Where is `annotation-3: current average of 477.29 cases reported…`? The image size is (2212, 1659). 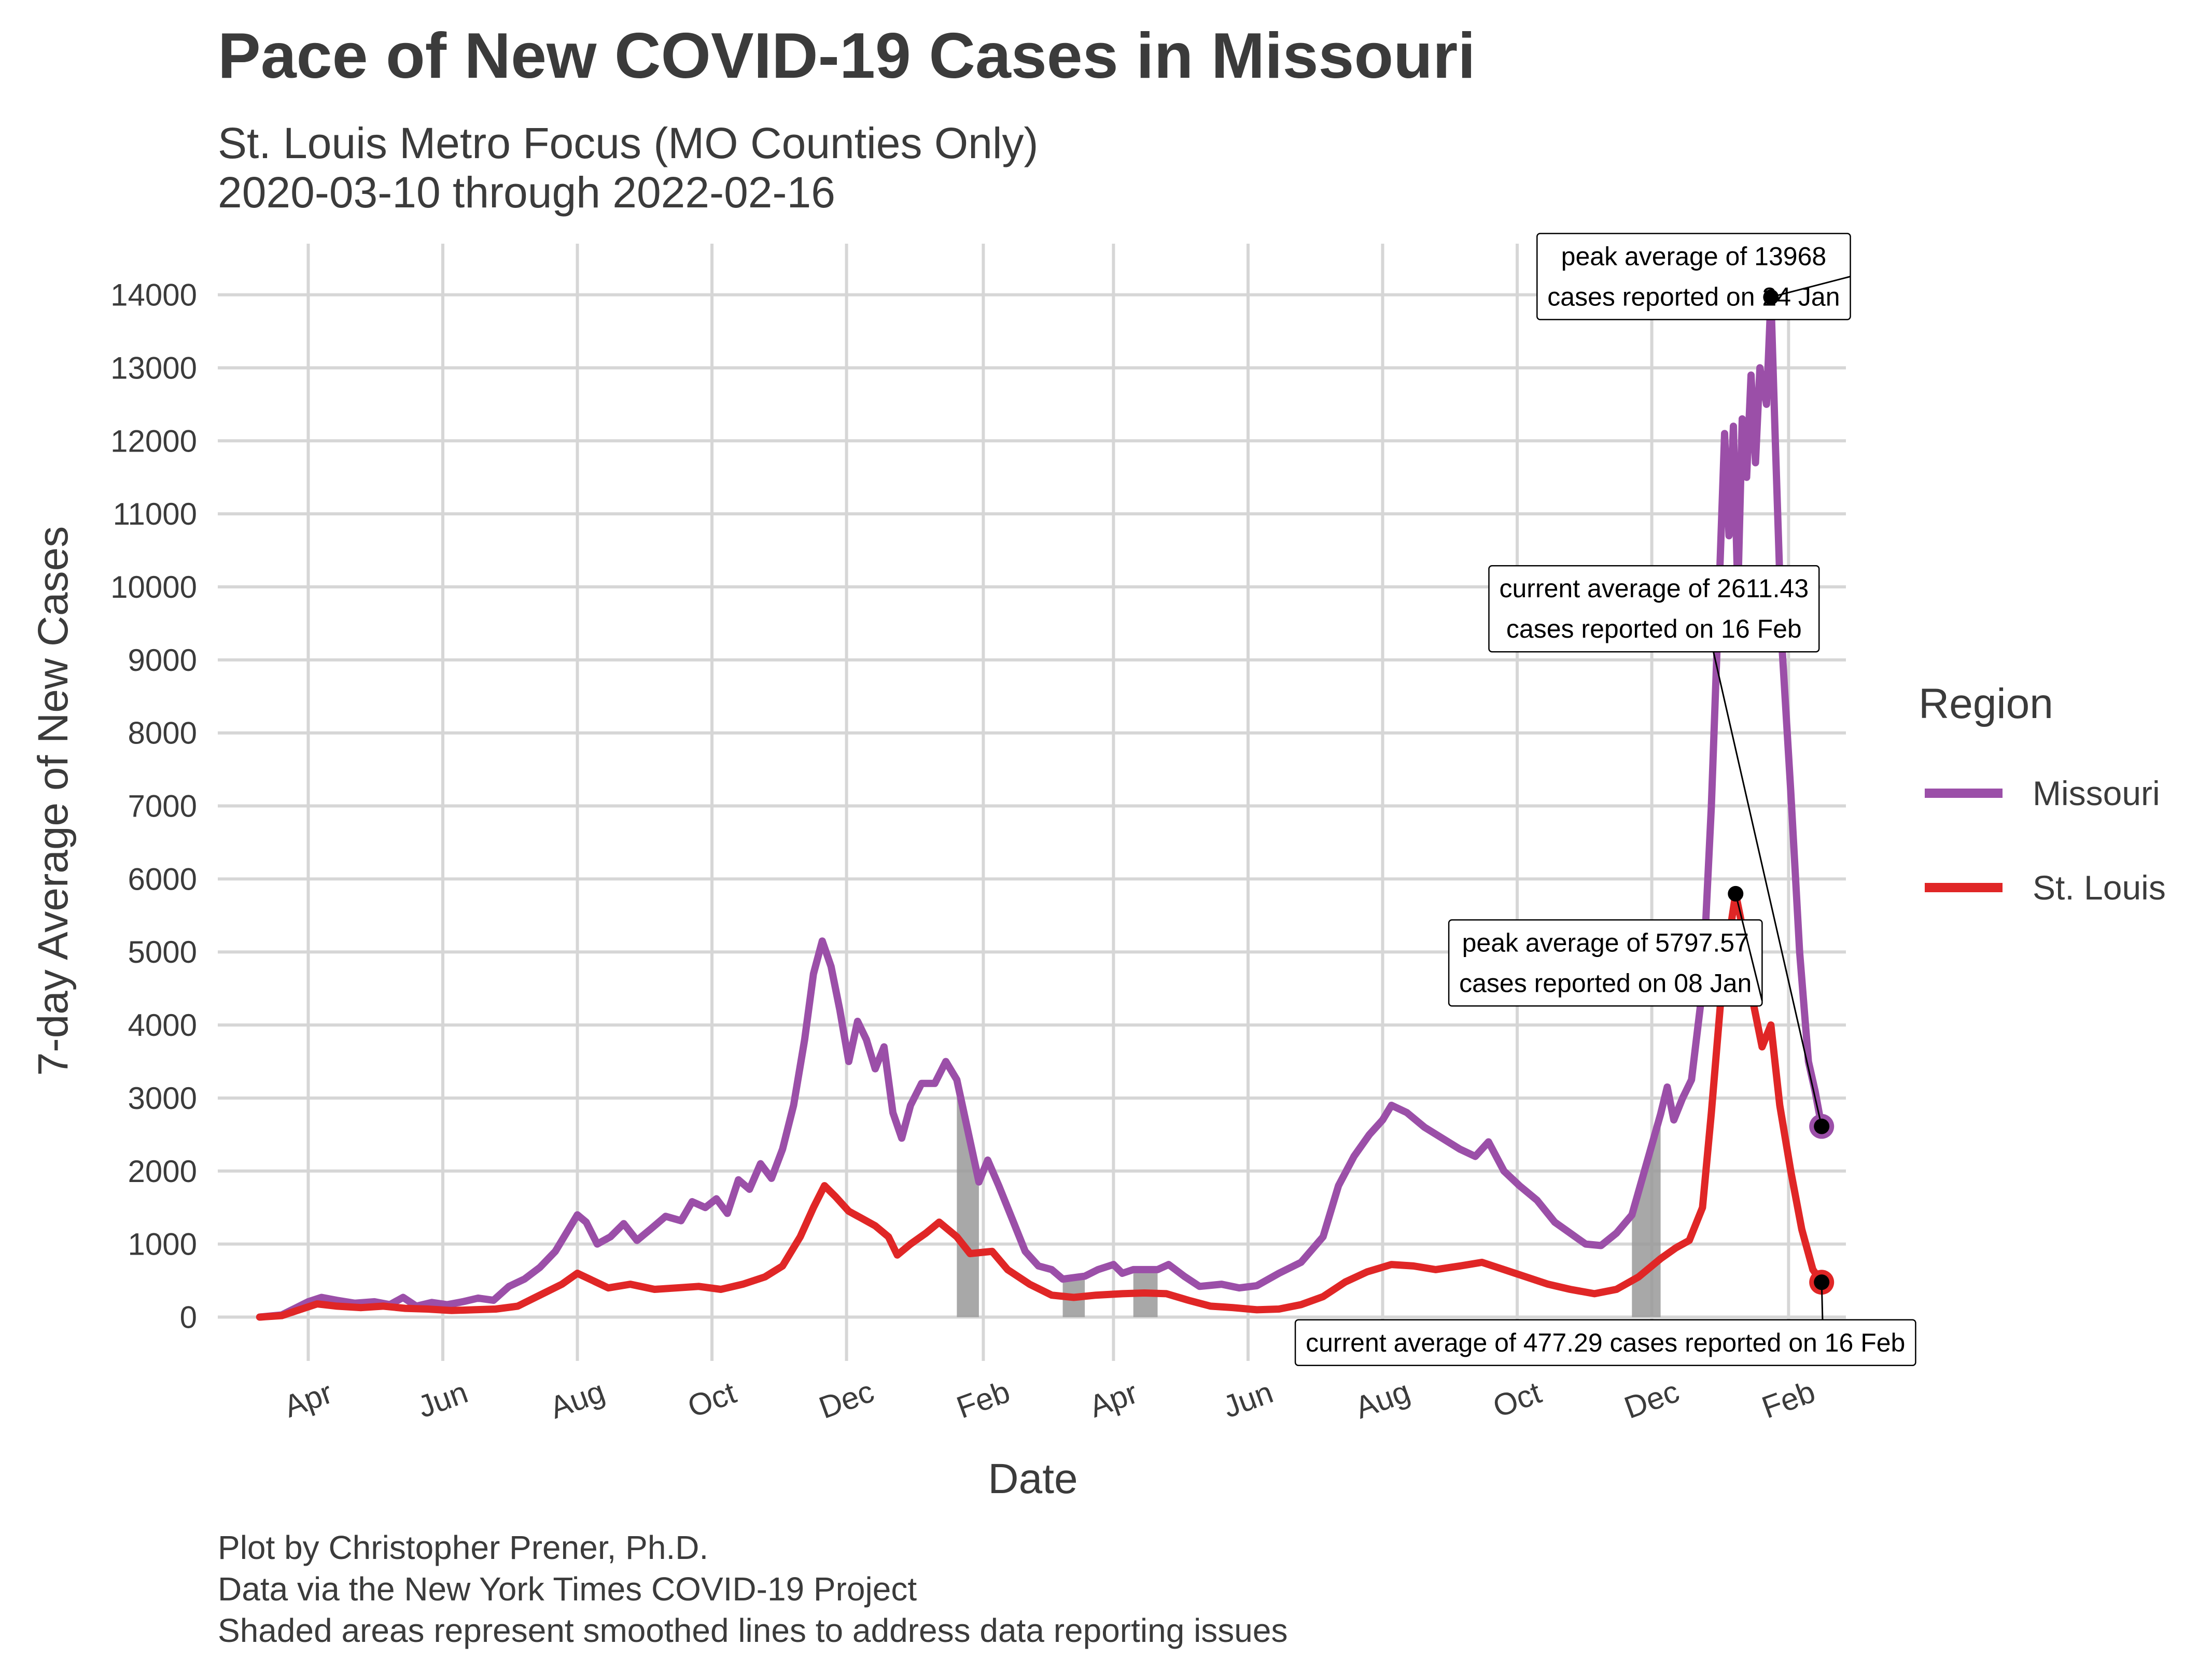
annotation-3: current average of 477.29 cases reported… is located at coordinates (1605, 1320).